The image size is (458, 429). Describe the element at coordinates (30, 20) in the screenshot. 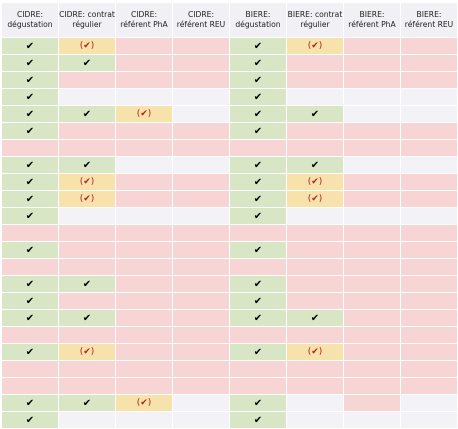

I see `column-header: CIDRE: dégustation` at that location.